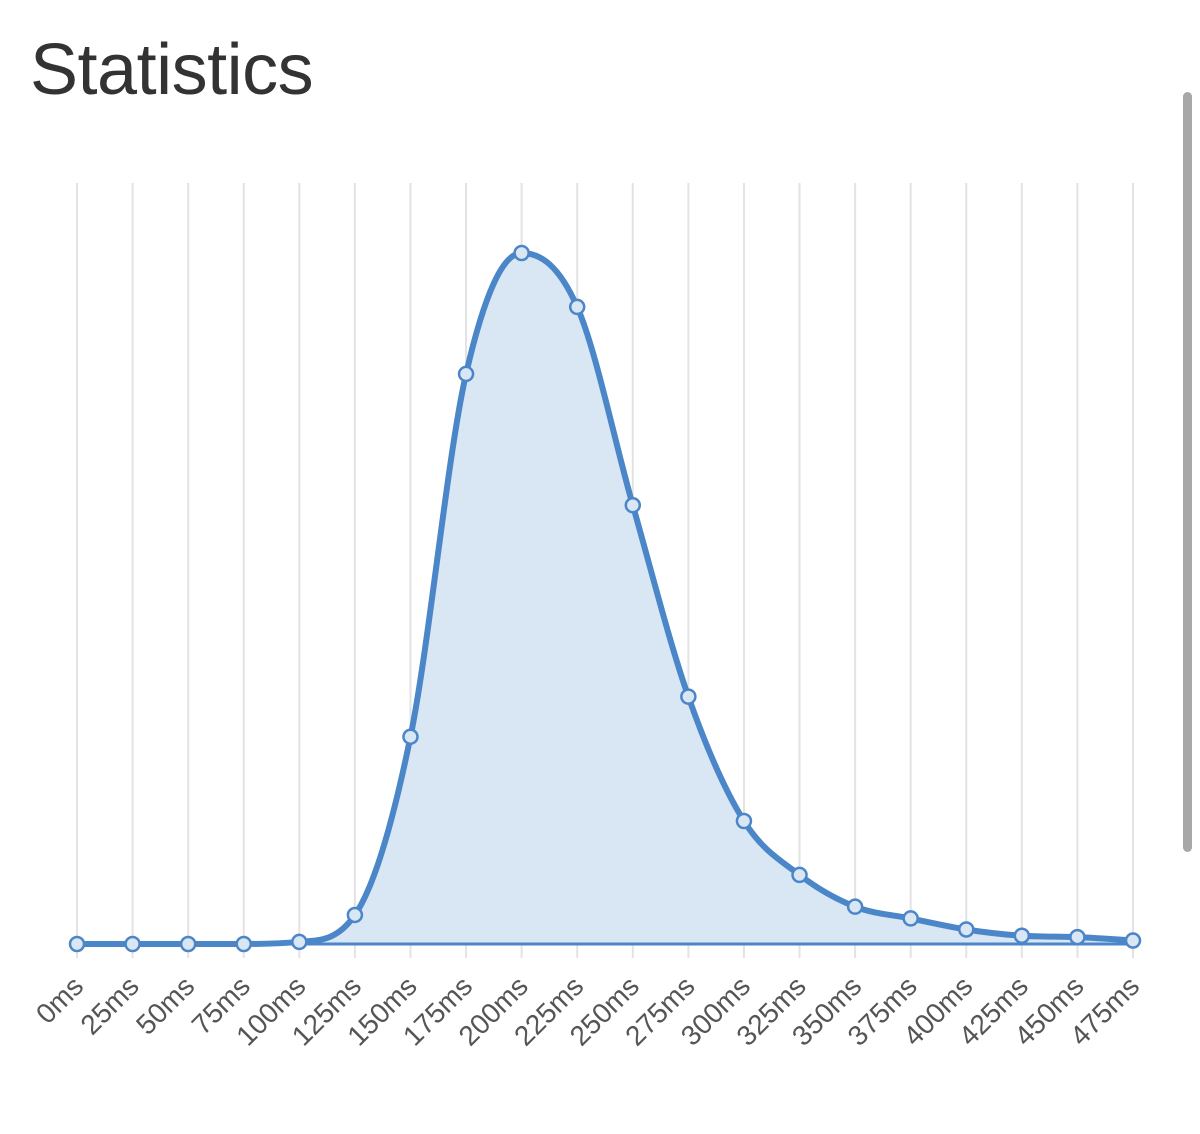 This screenshot has width=1200, height=1134. I want to click on data-point-75ms, so click(243, 944).